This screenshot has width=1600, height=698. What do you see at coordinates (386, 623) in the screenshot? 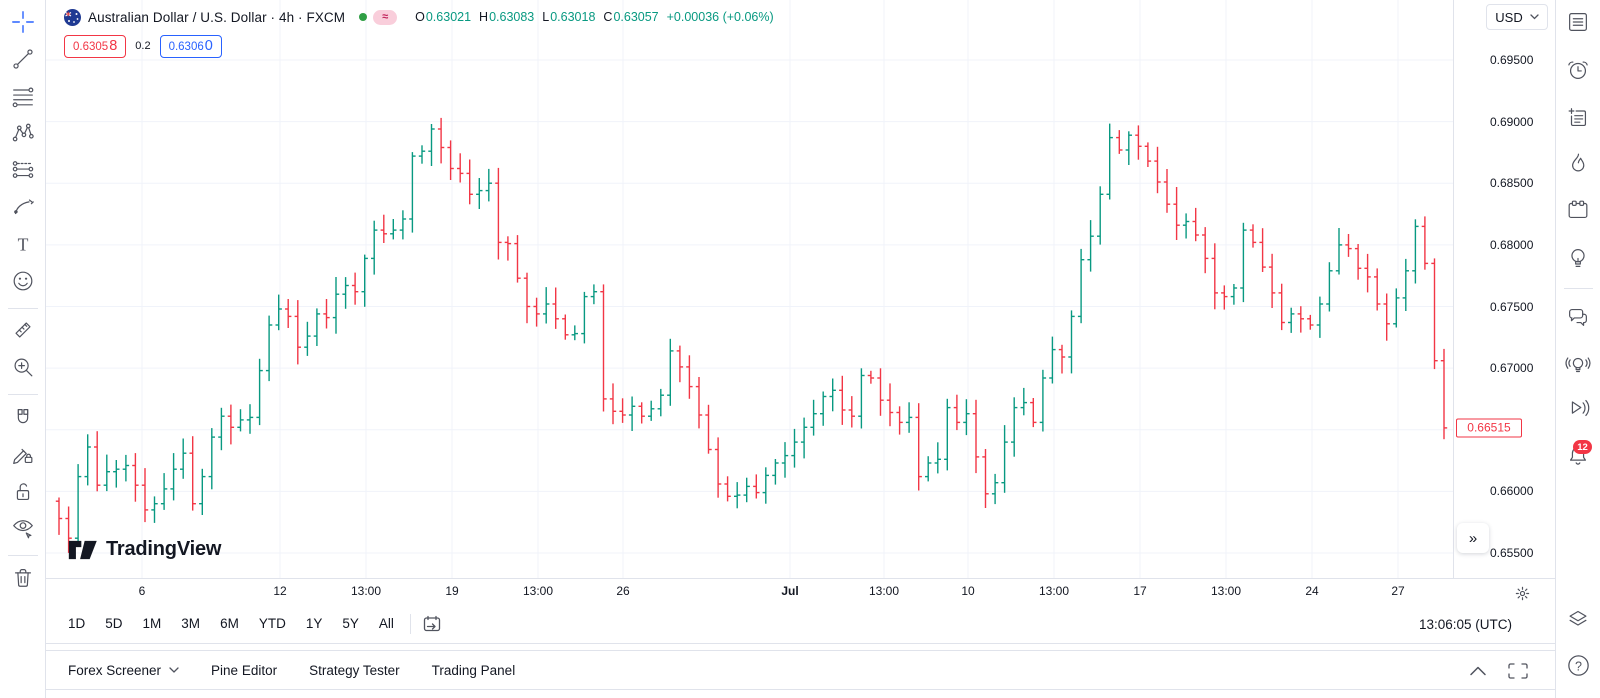
I see `range-button-all: All` at bounding box center [386, 623].